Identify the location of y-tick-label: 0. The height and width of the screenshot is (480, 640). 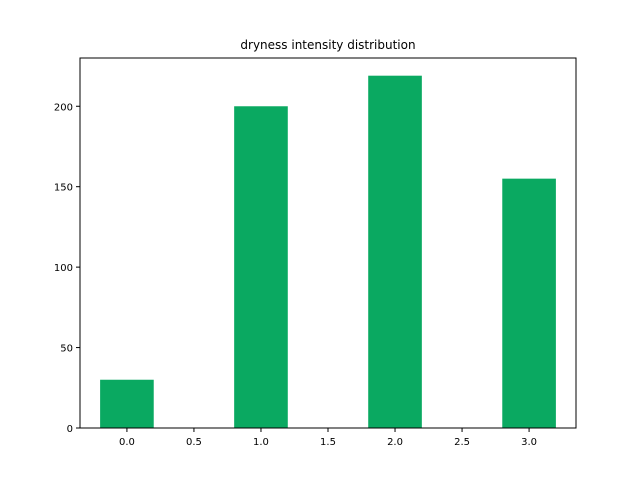
(70, 429).